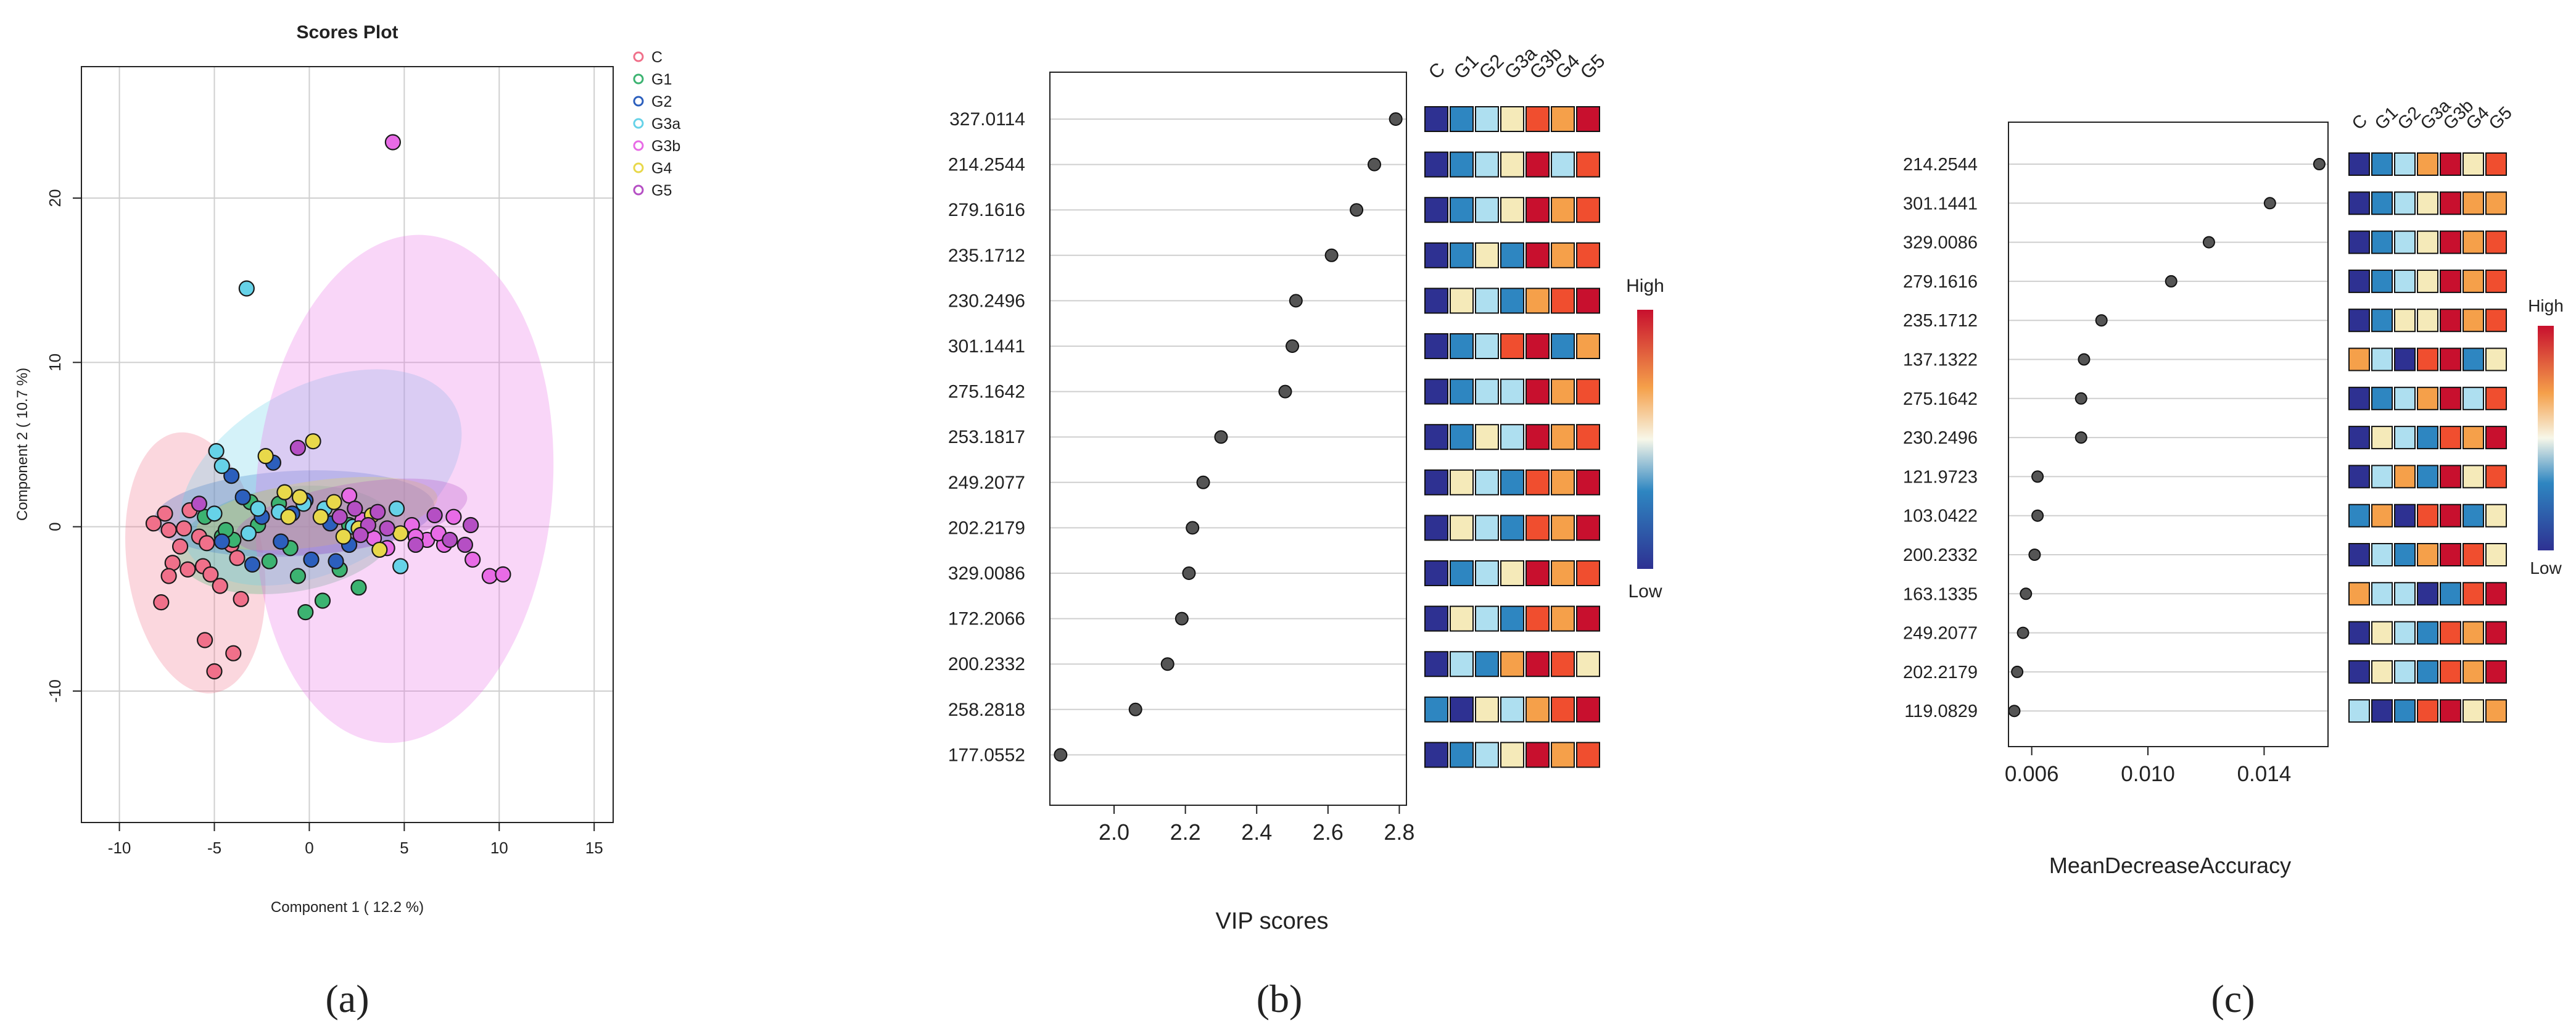  I want to click on vip-color-legend: High Low, so click(1645, 439).